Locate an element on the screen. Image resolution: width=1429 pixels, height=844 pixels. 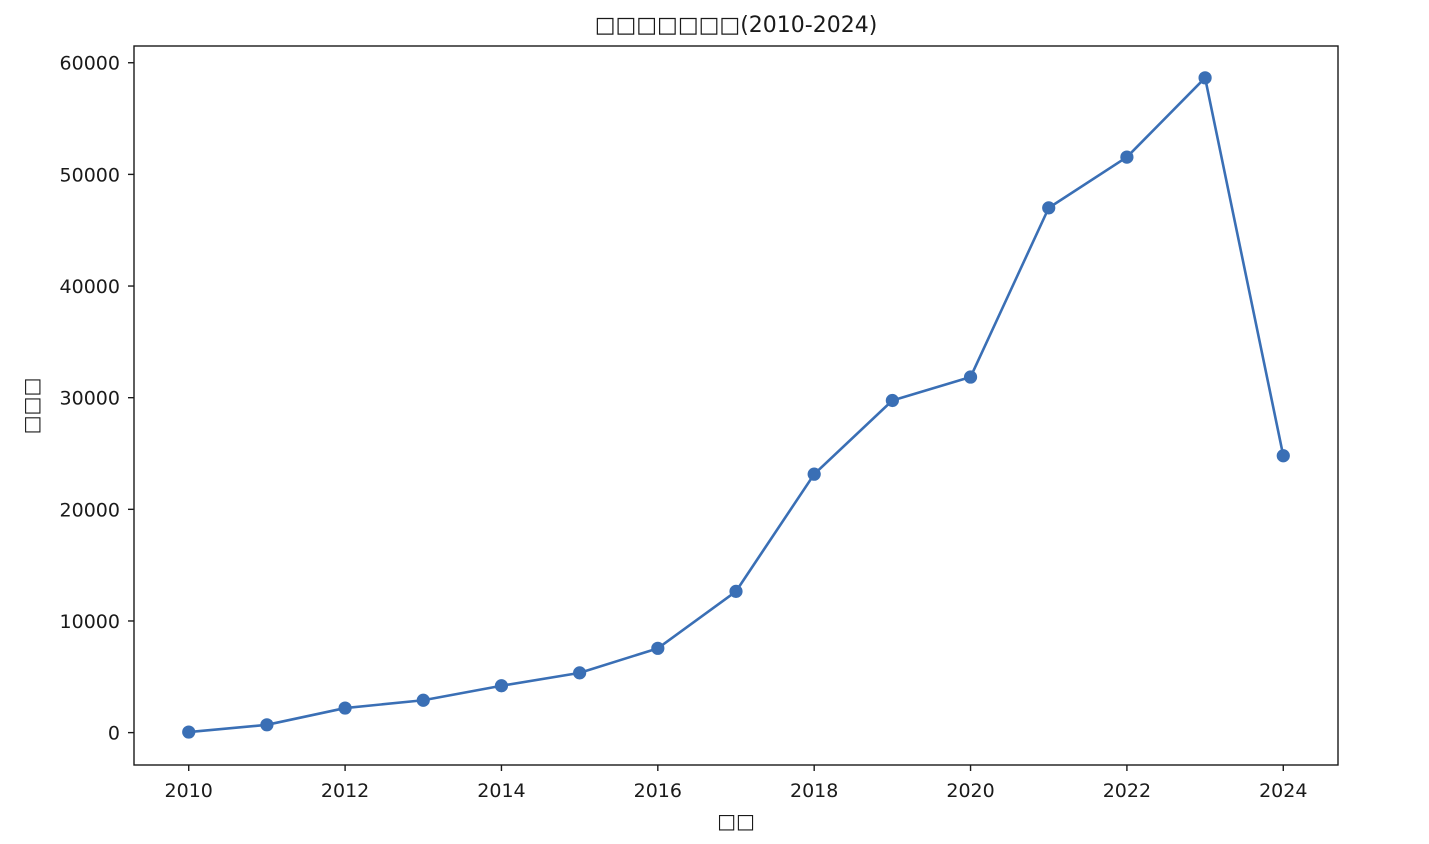
data-point-2021 is located at coordinates (1049, 208).